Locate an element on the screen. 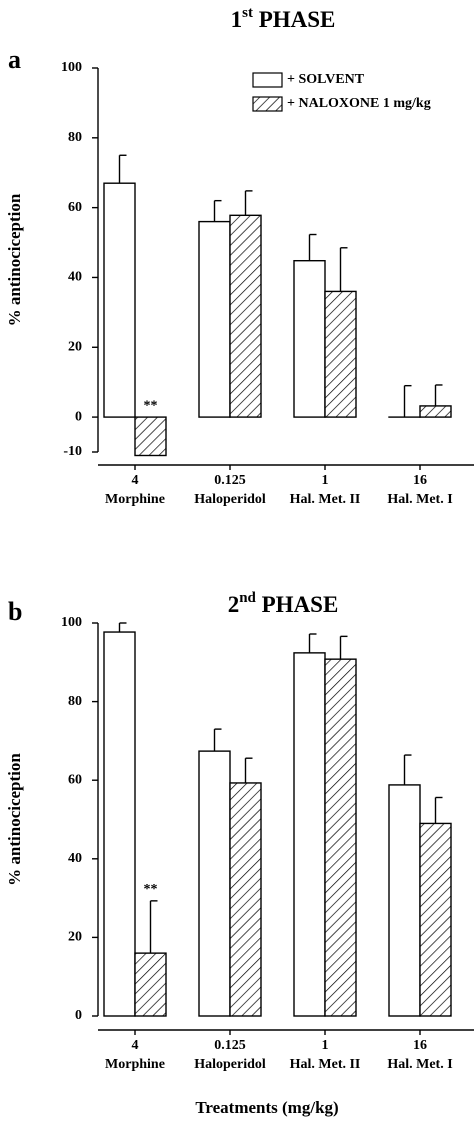  panel-label: b is located at coordinates (15, 611).